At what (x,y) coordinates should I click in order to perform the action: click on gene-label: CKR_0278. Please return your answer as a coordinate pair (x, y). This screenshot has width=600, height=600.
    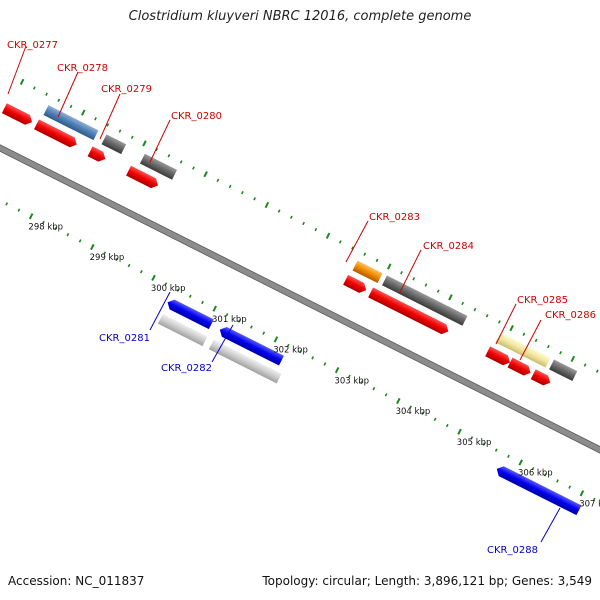
    Looking at the image, I should click on (82, 68).